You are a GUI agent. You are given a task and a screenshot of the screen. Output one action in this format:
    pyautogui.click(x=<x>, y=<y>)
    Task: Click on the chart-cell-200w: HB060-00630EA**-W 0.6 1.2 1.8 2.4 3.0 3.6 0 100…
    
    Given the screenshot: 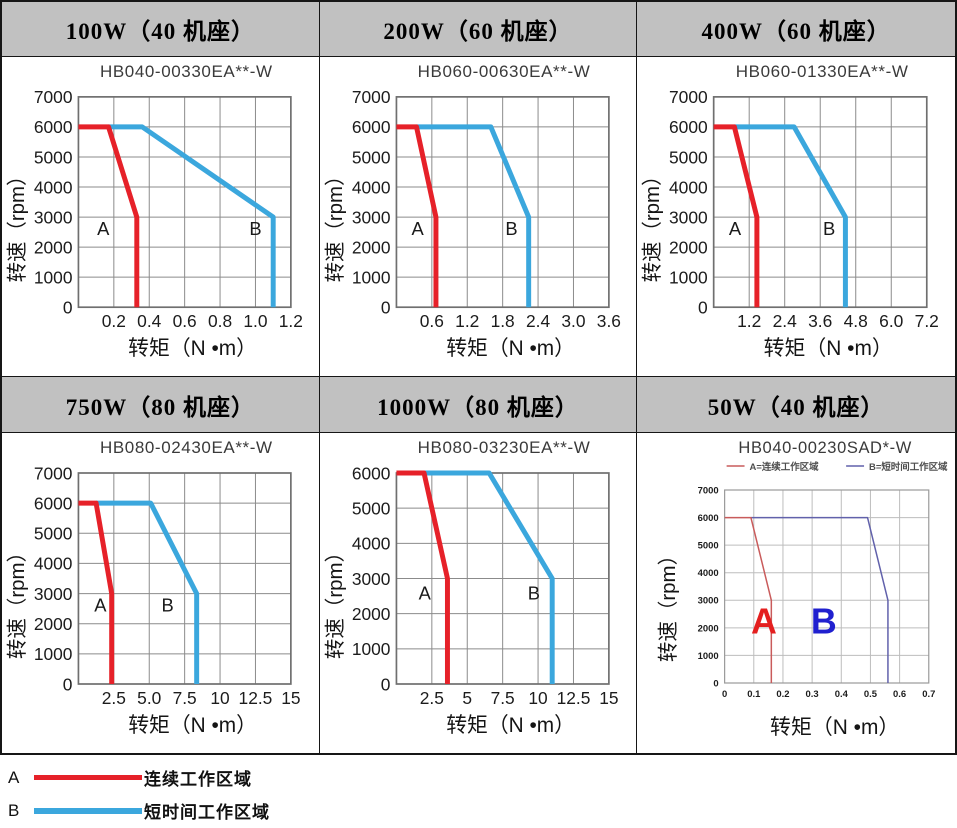 What is the action you would take?
    pyautogui.click(x=478, y=217)
    